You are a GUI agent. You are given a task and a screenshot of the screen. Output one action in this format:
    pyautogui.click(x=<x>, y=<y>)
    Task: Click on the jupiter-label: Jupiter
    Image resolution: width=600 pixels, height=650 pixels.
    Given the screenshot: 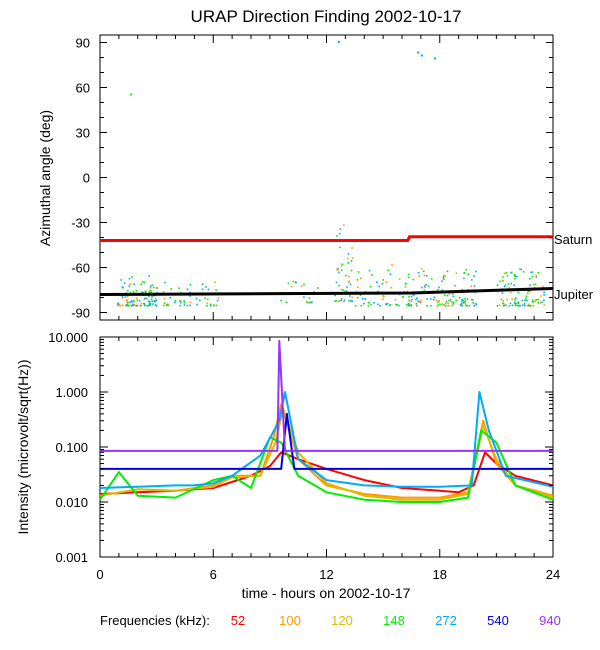 What is the action you would take?
    pyautogui.click(x=574, y=294)
    